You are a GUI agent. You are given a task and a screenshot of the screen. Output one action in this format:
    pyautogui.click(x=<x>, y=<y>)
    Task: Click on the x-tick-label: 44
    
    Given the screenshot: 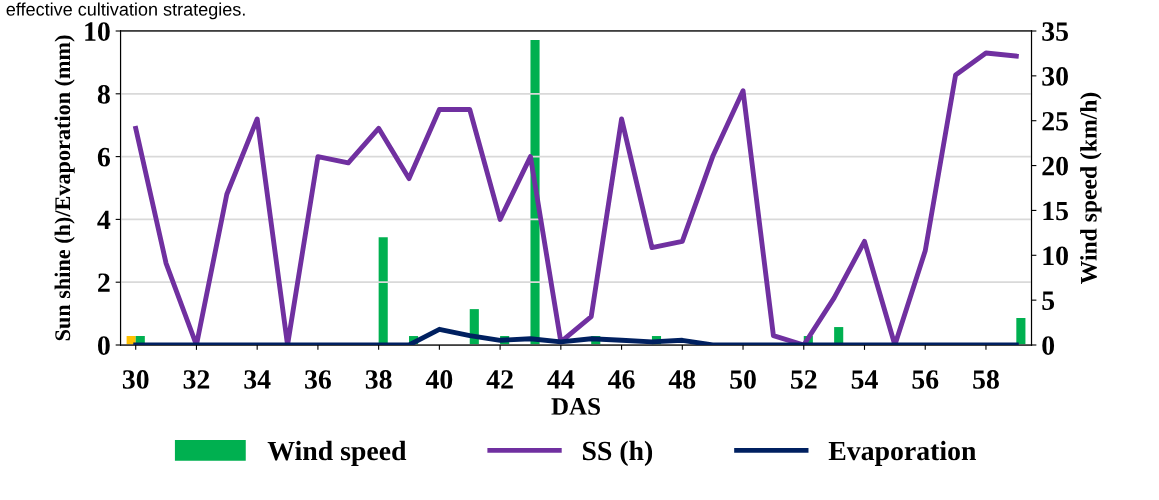 What is the action you would take?
    pyautogui.click(x=561, y=379)
    